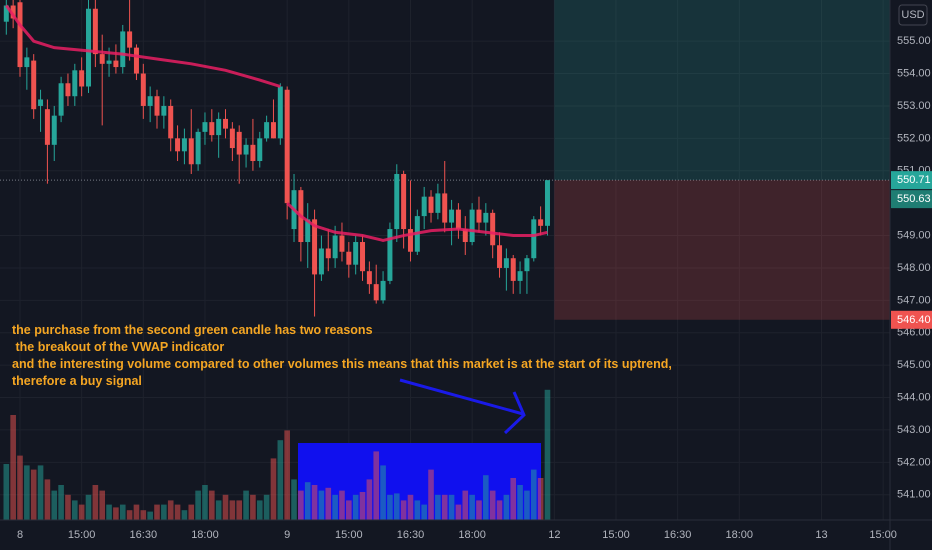 The height and width of the screenshot is (550, 932). Describe the element at coordinates (118, 347) in the screenshot. I see `annotation-line: the breakout of the VWAP indicator` at that location.